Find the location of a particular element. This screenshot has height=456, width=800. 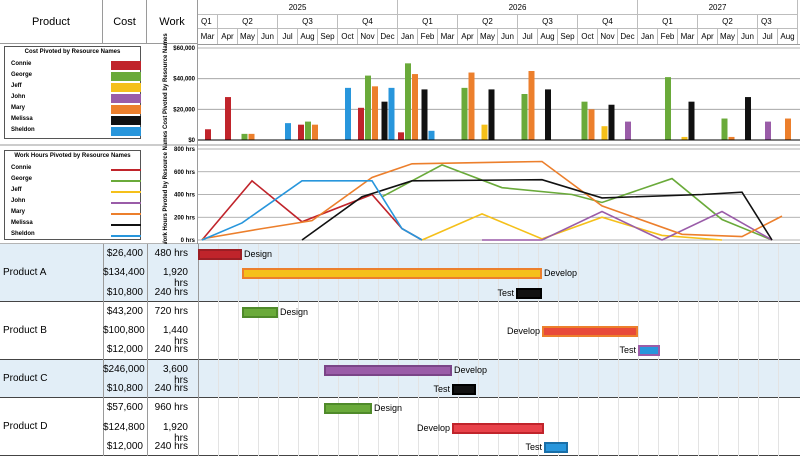

cost-bar-jeff-m14 is located at coordinates (484, 132).